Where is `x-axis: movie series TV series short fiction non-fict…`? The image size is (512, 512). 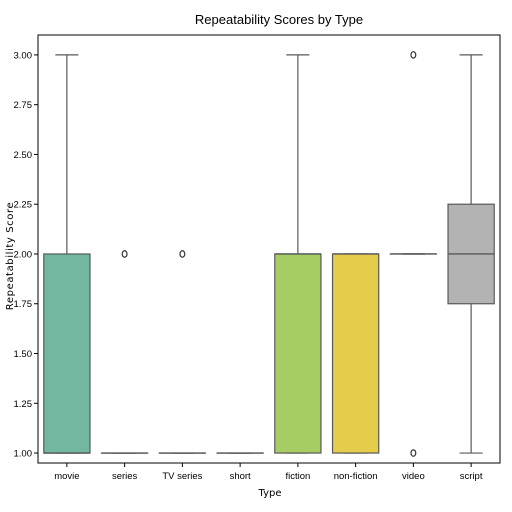
x-axis: movie series TV series short fiction non-fict… is located at coordinates (268, 472).